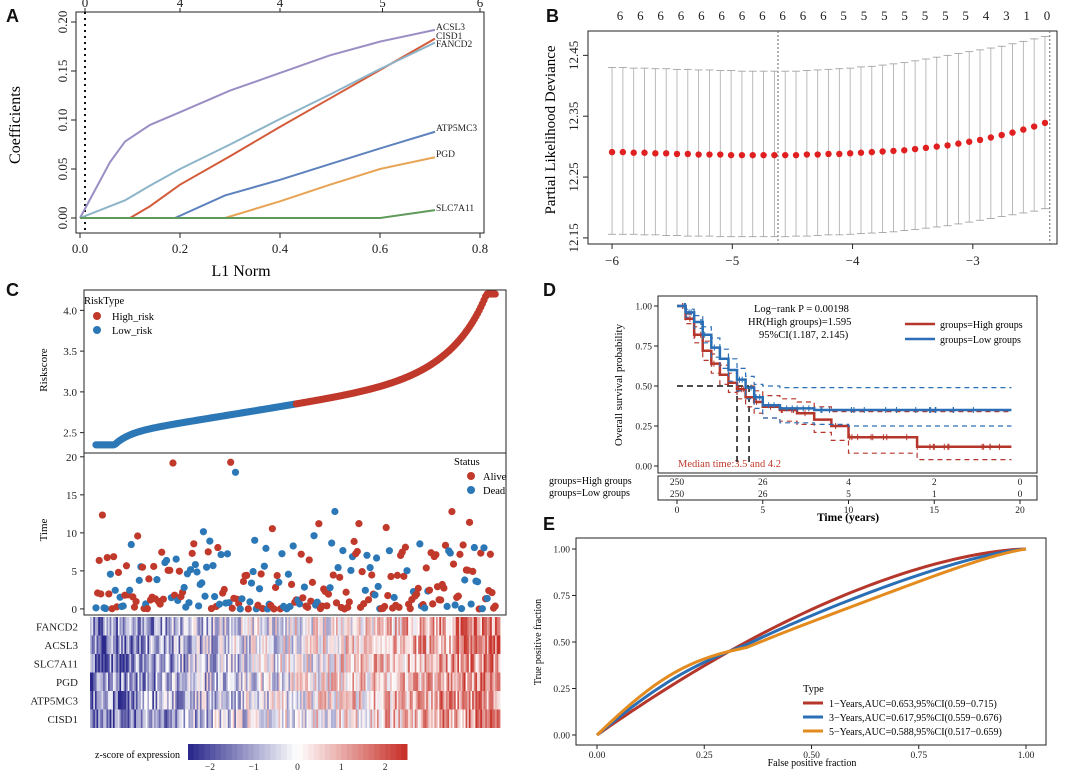 Image resolution: width=1065 pixels, height=771 pixels. Describe the element at coordinates (799, 322) in the screenshot. I see `panel-d-hr: HR(High groups)=1.595` at that location.